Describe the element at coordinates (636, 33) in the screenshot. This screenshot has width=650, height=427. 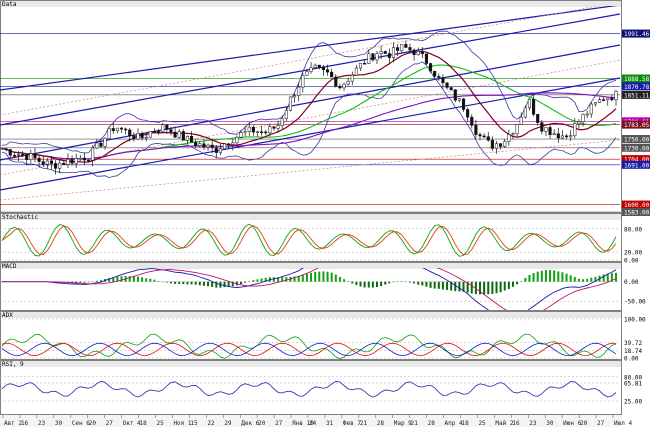
I see `price-label-box` at that location.